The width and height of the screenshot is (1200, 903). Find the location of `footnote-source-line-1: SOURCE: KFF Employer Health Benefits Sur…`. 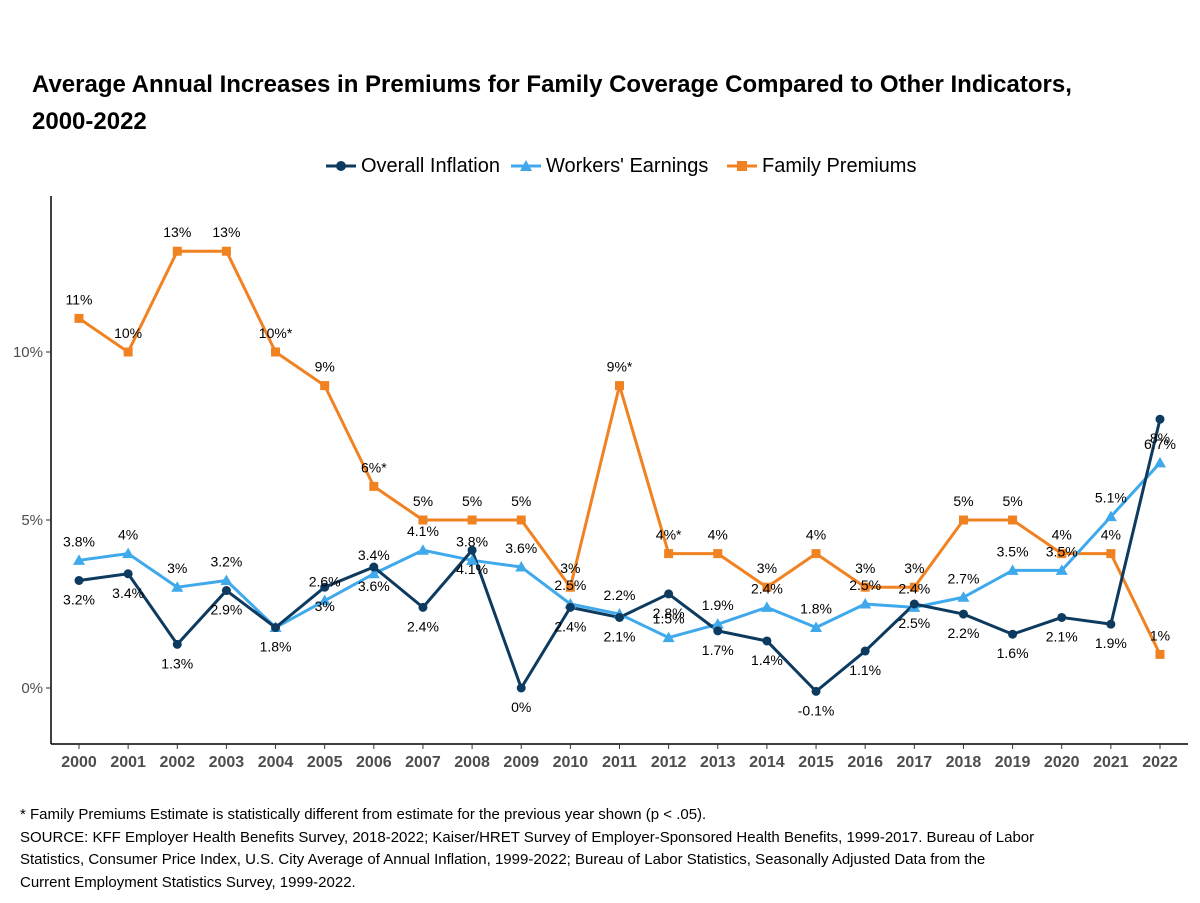

footnote-source-line-1: SOURCE: KFF Employer Health Benefits Sur… is located at coordinates (527, 837).